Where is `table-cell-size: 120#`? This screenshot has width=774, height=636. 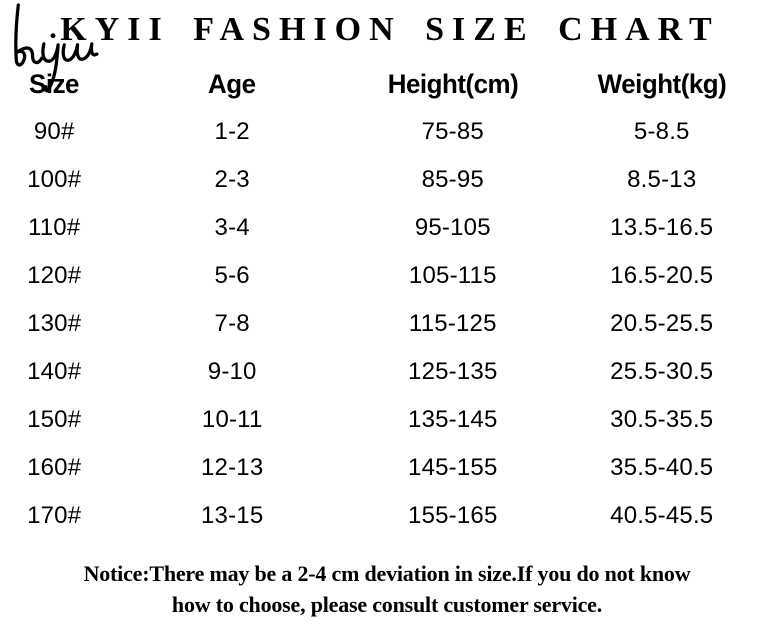 table-cell-size: 120# is located at coordinates (54, 275).